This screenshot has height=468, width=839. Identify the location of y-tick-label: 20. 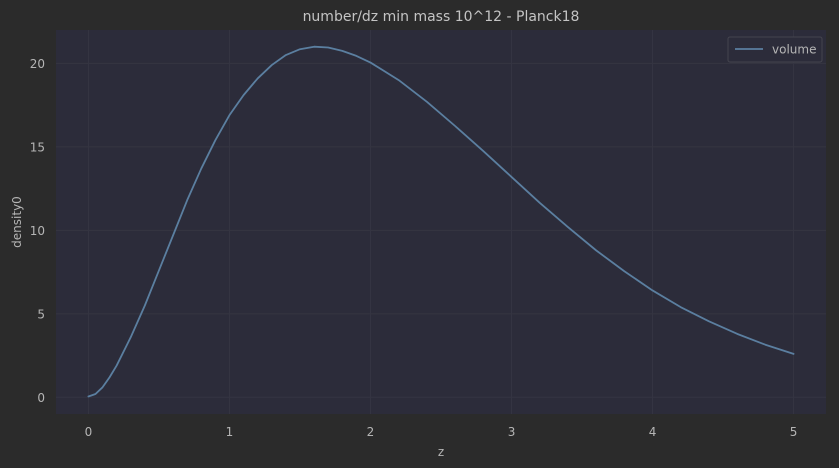
(37, 64).